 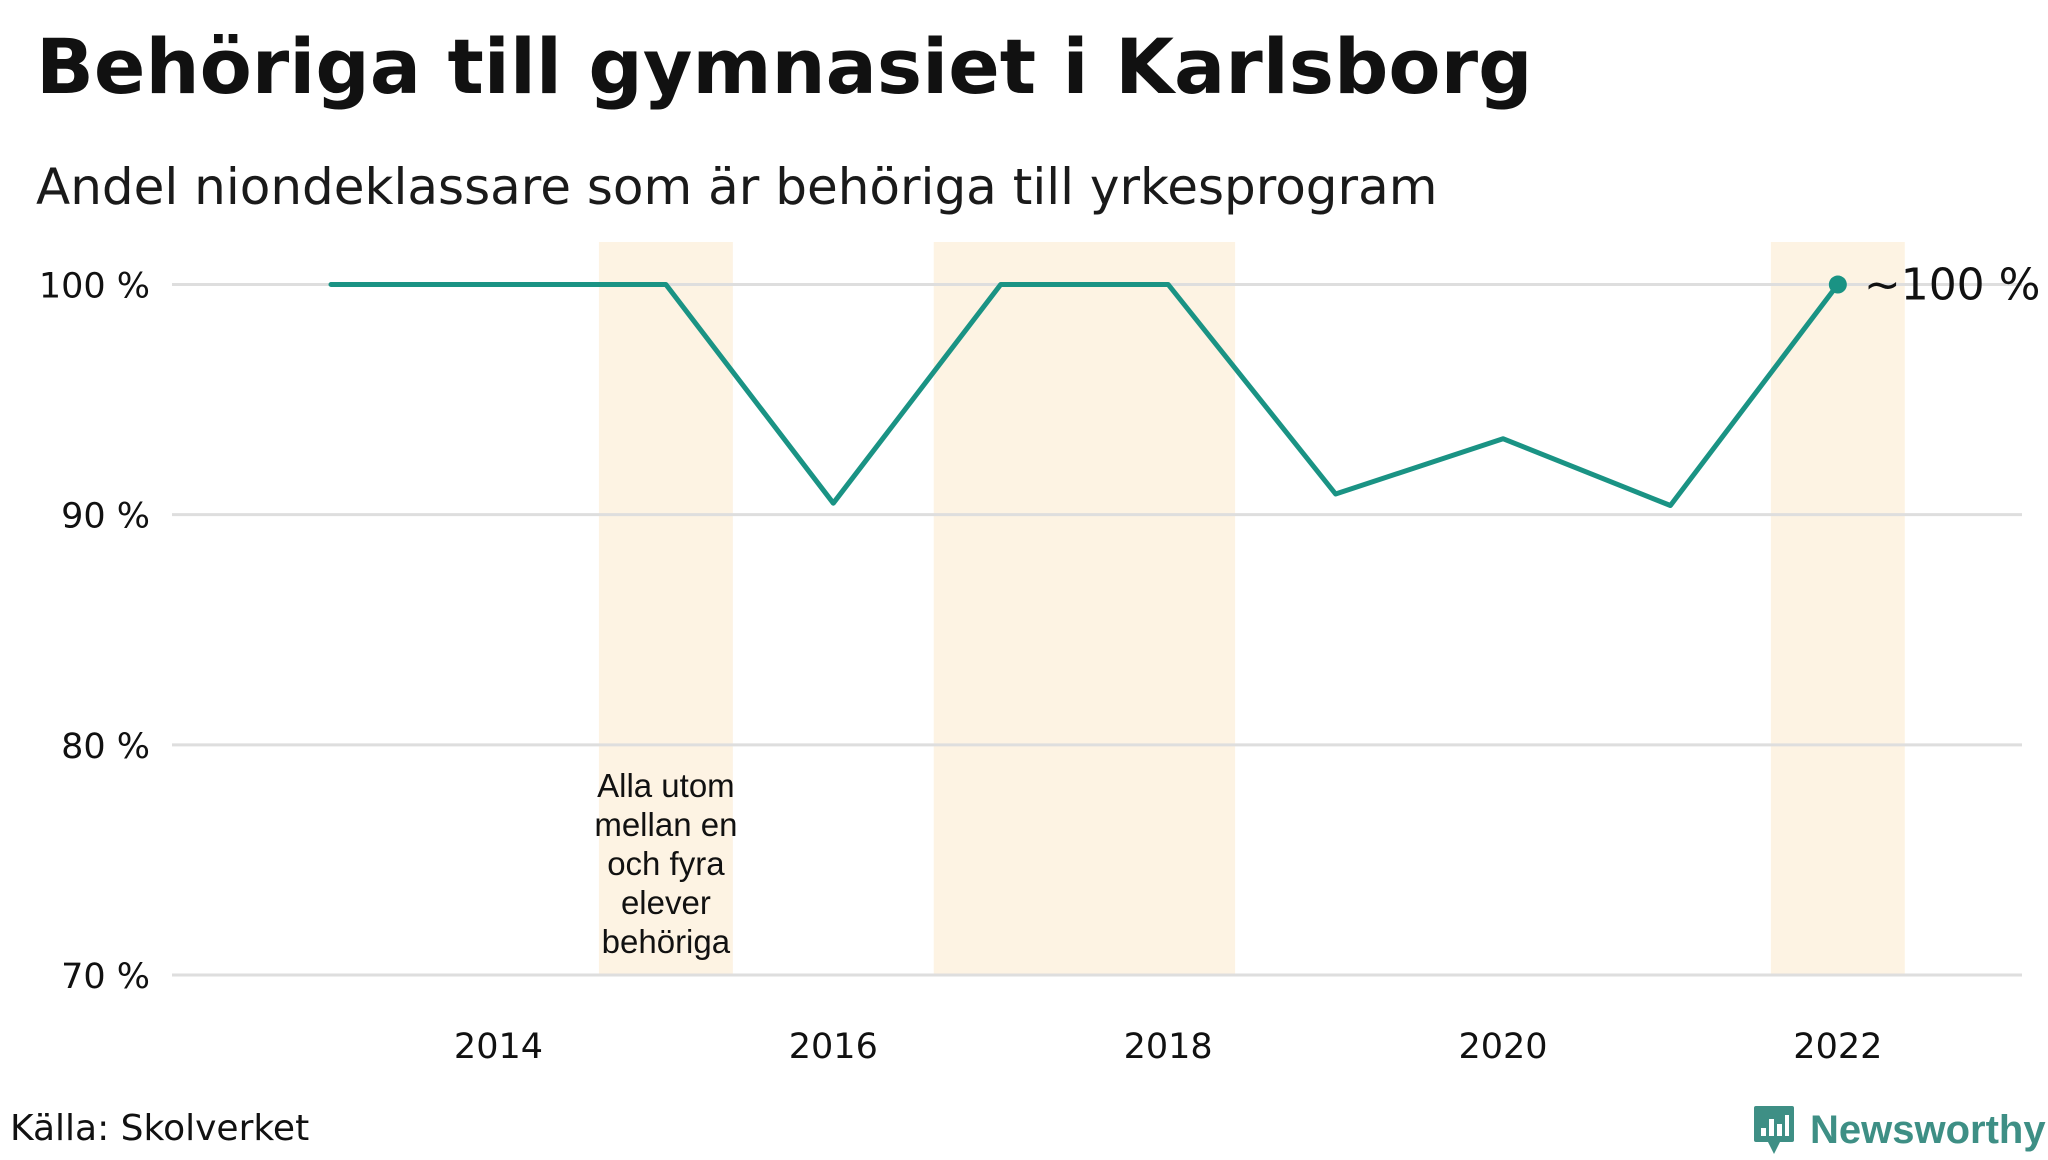 I want to click on end-label-group: ~100 %, so click(x=1934, y=285).